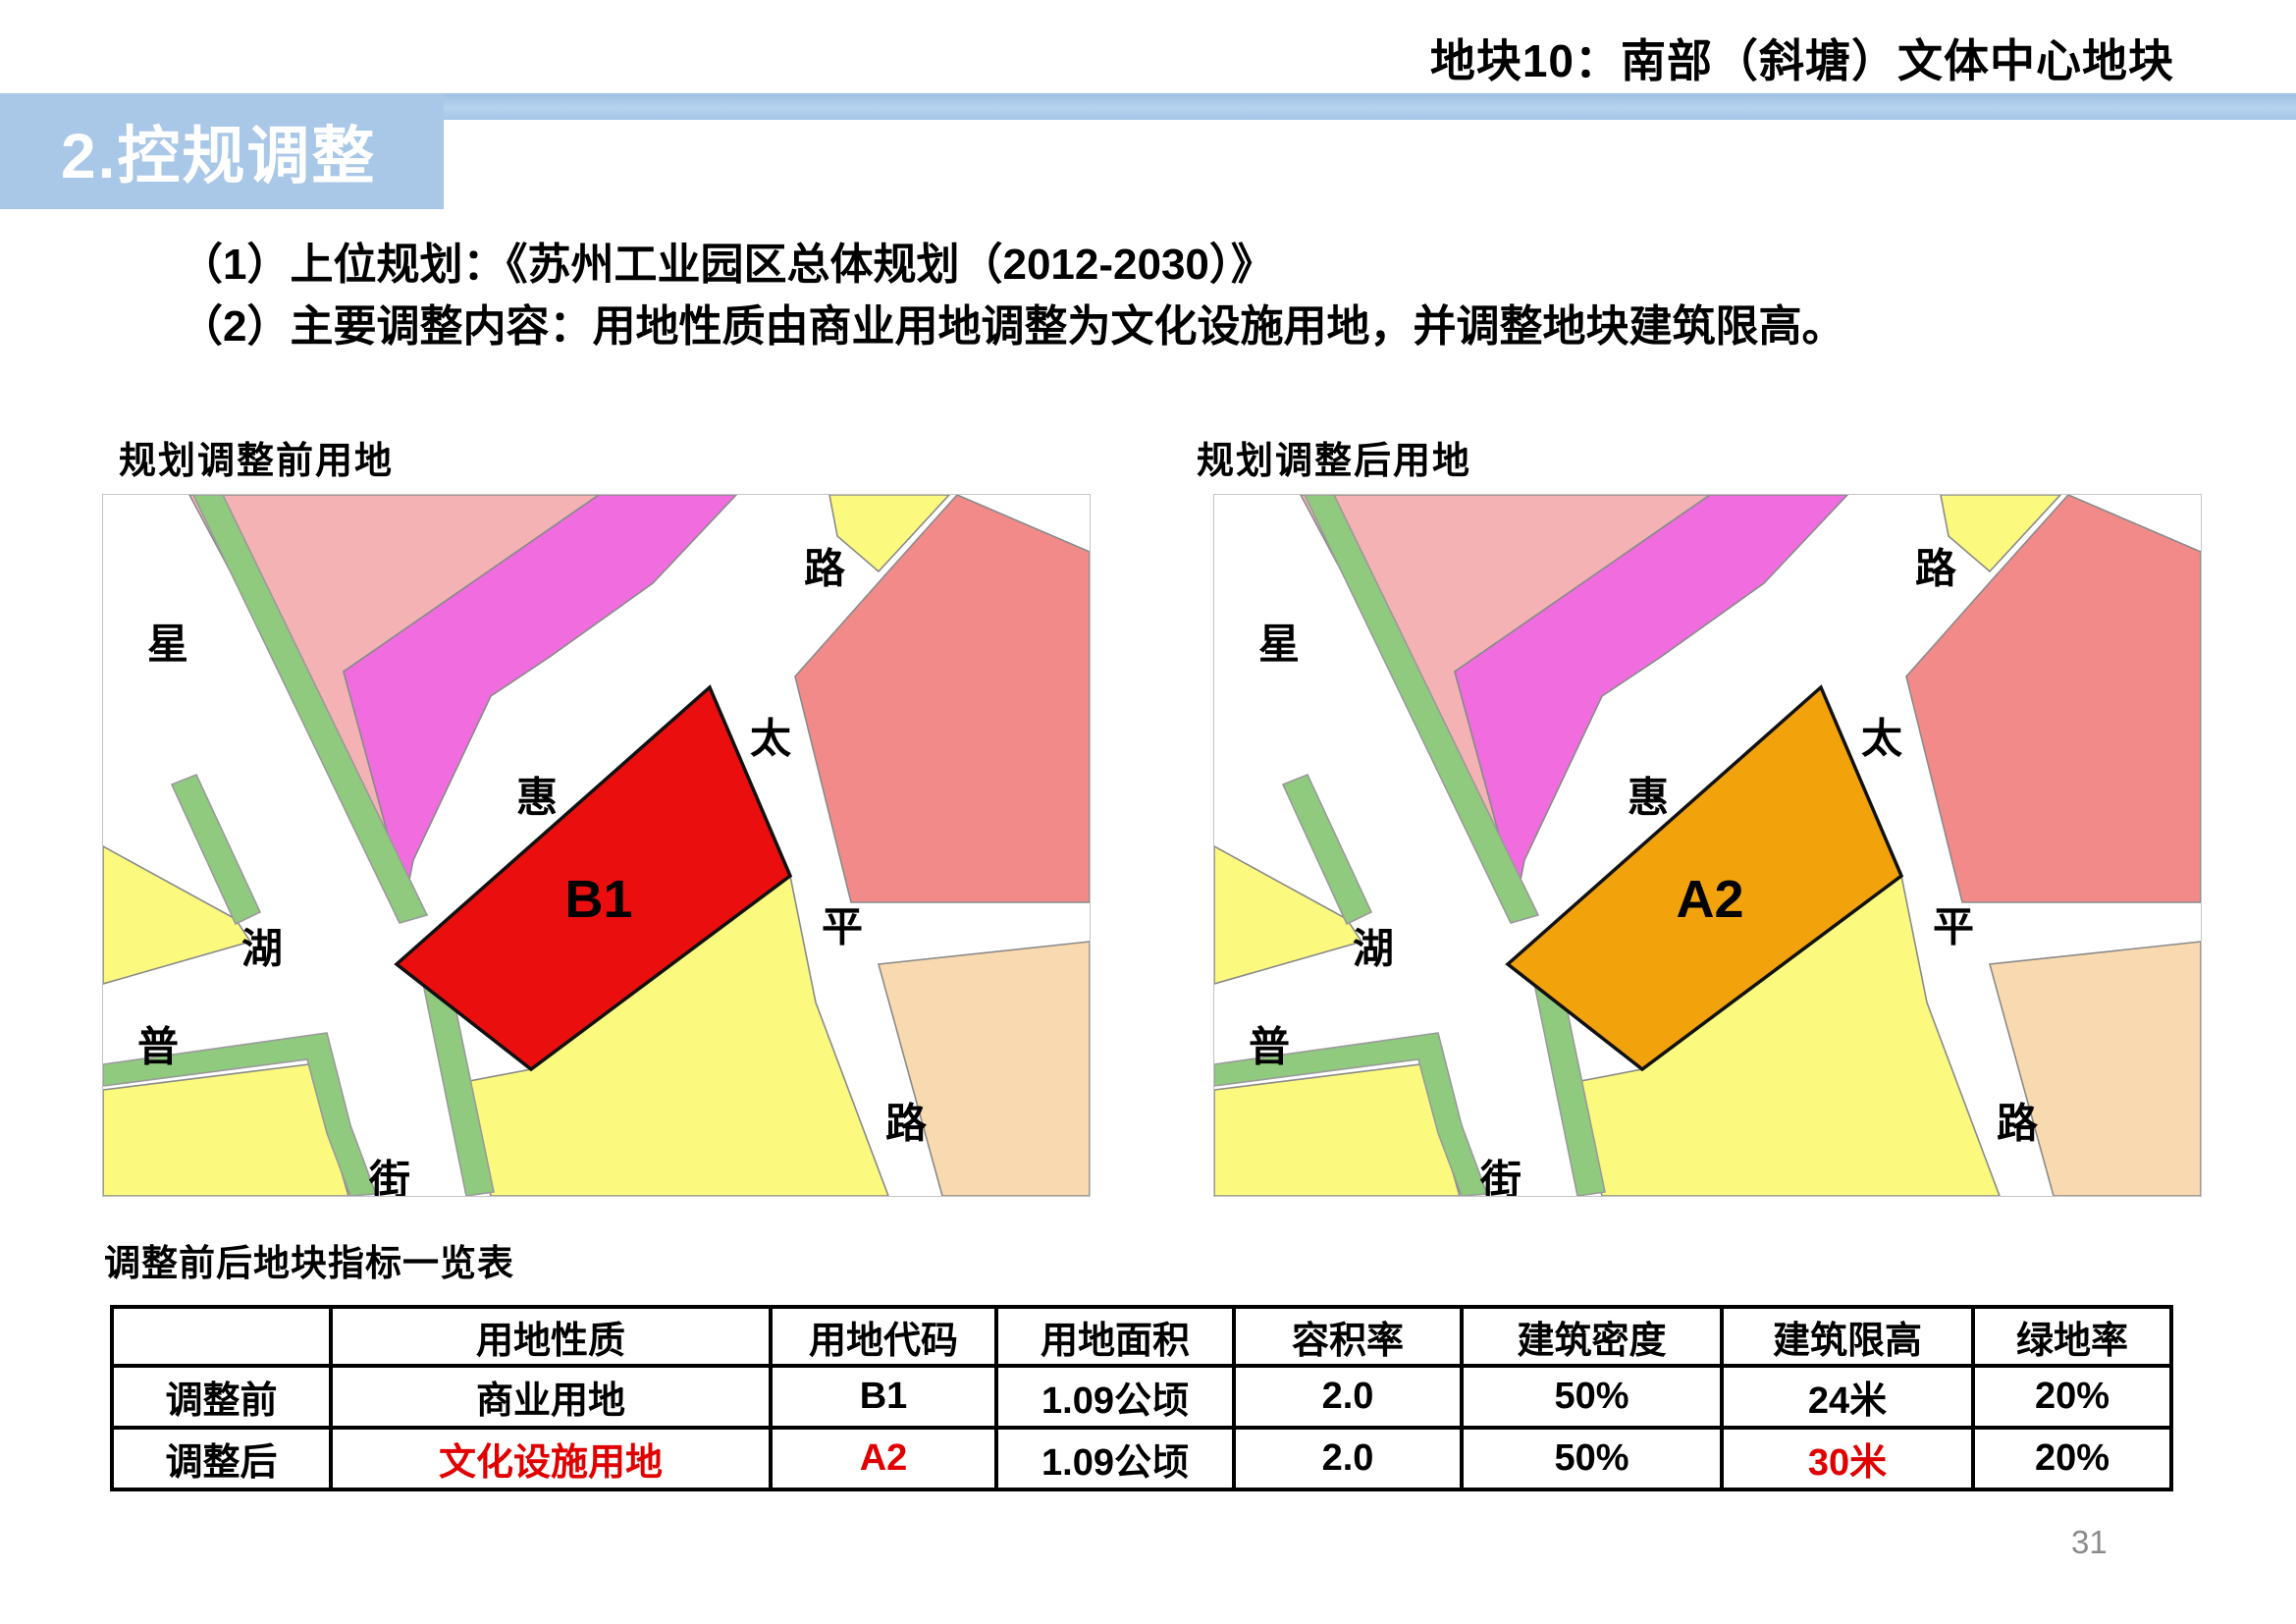 Image resolution: width=2296 pixels, height=1624 pixels. I want to click on map-before-title: 规划调整前用地, so click(257, 461).